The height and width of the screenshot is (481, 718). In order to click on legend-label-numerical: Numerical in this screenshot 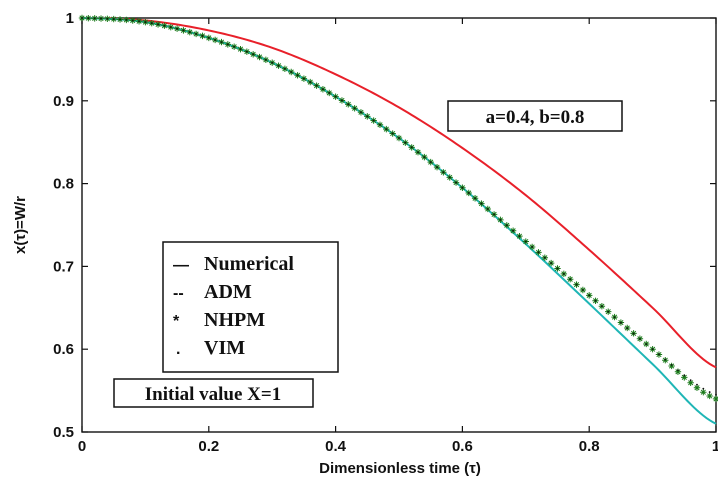, I will do `click(249, 264)`.